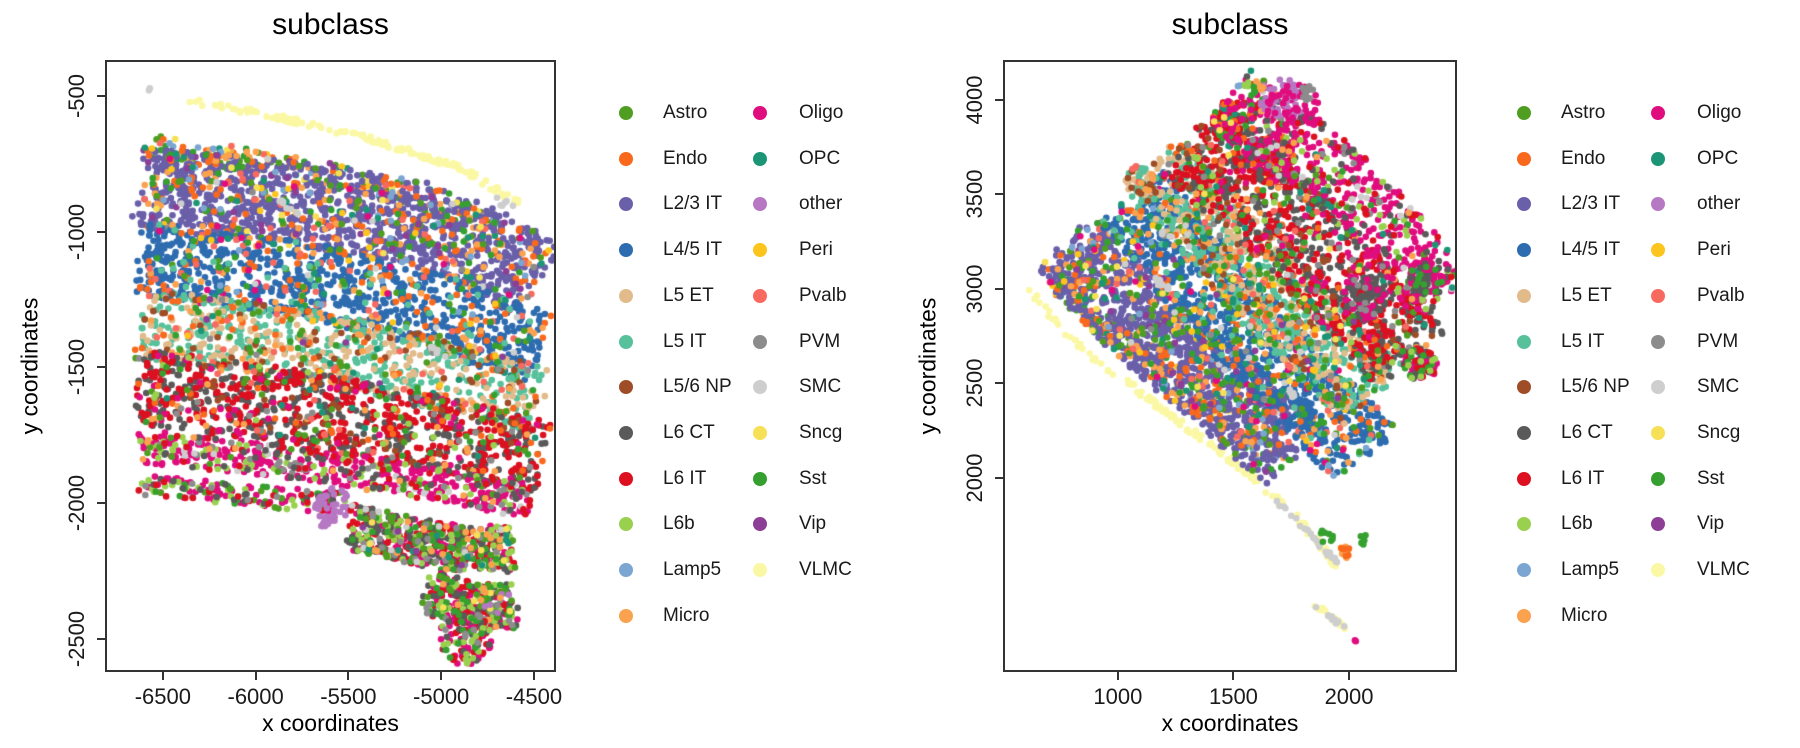 Image resolution: width=1800 pixels, height=748 pixels. What do you see at coordinates (1658, 158) in the screenshot?
I see `legend-dot-opc` at bounding box center [1658, 158].